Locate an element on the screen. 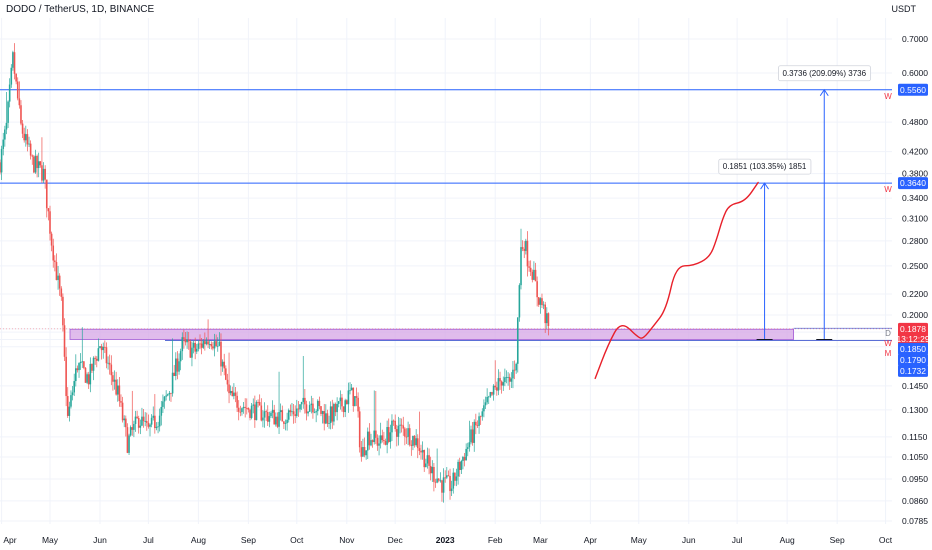  y-tick-label: 0.0860 is located at coordinates (915, 501).